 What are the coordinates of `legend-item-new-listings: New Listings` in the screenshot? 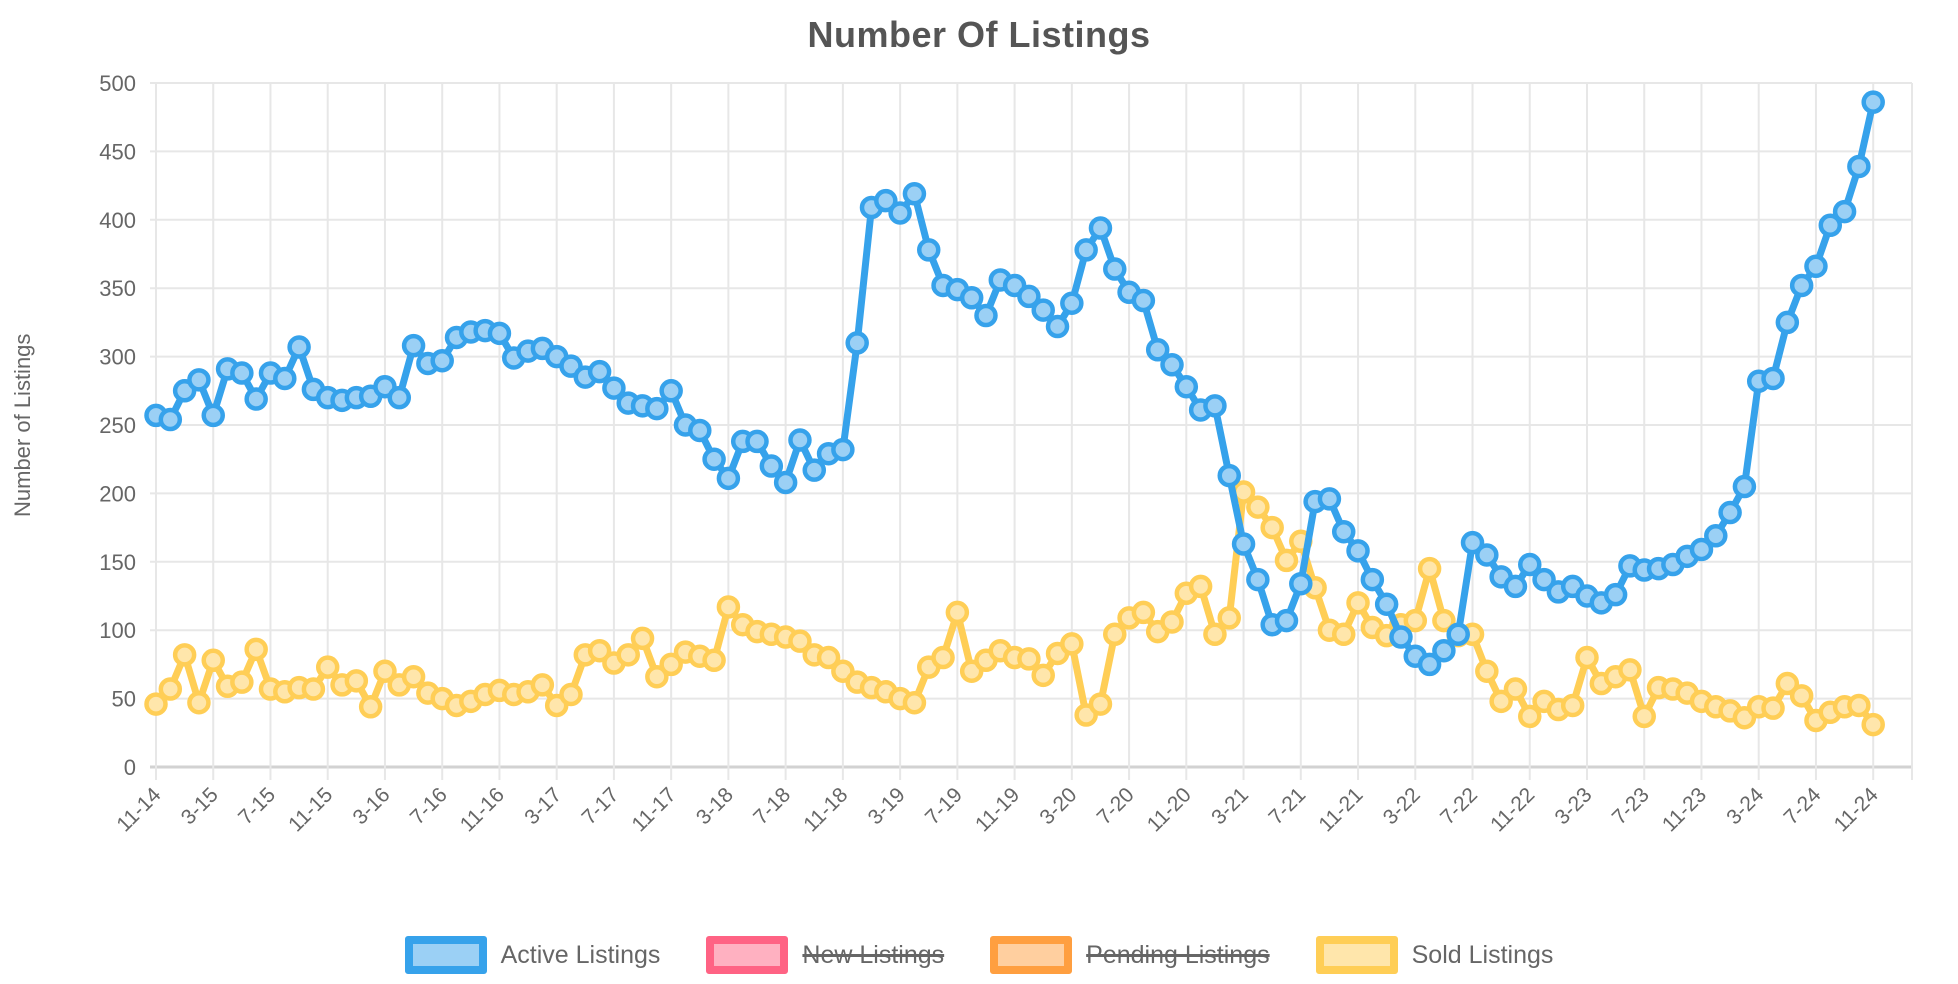 It's located at (825, 955).